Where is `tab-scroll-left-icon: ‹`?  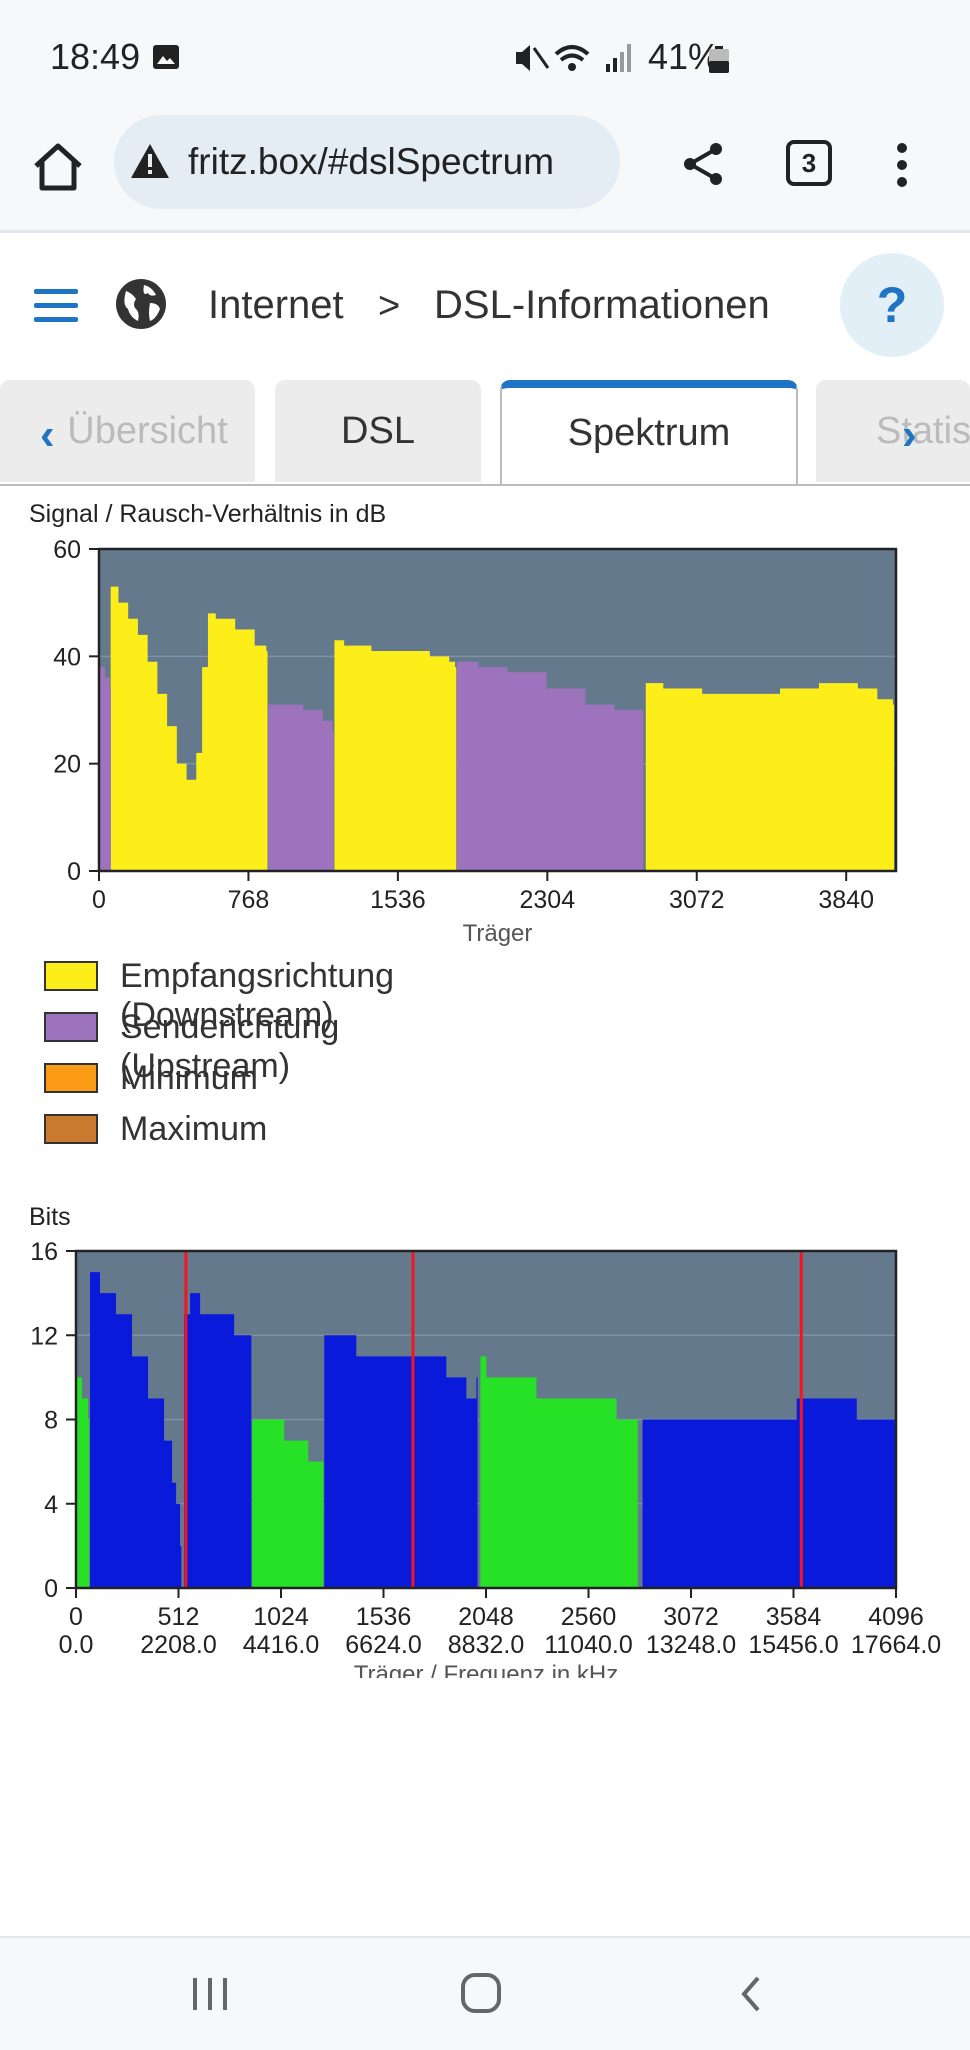 tab-scroll-left-icon: ‹ is located at coordinates (47, 434).